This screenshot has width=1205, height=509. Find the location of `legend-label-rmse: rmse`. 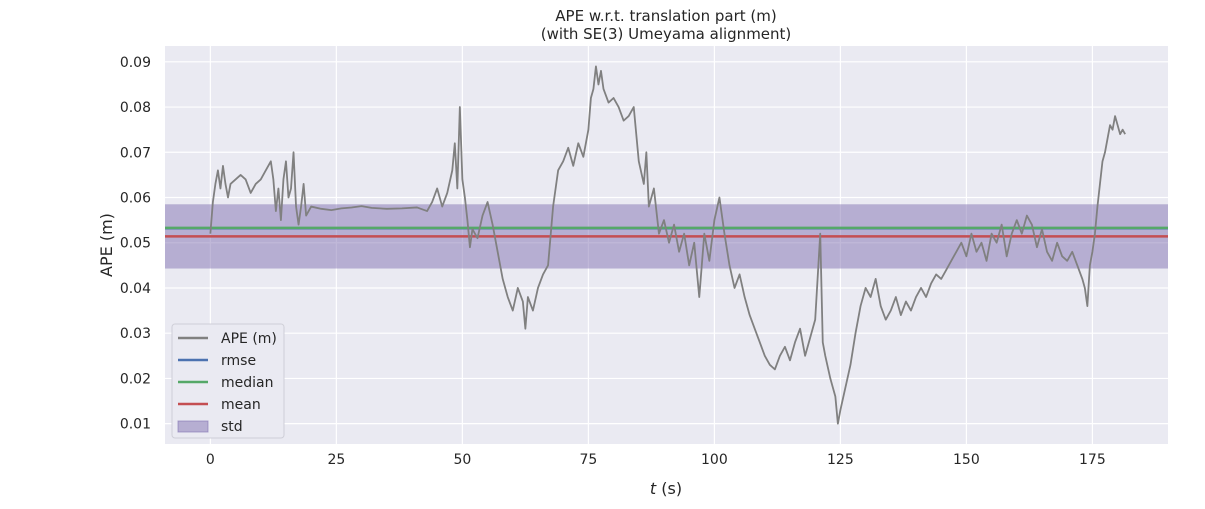

legend-label-rmse: rmse is located at coordinates (238, 361).